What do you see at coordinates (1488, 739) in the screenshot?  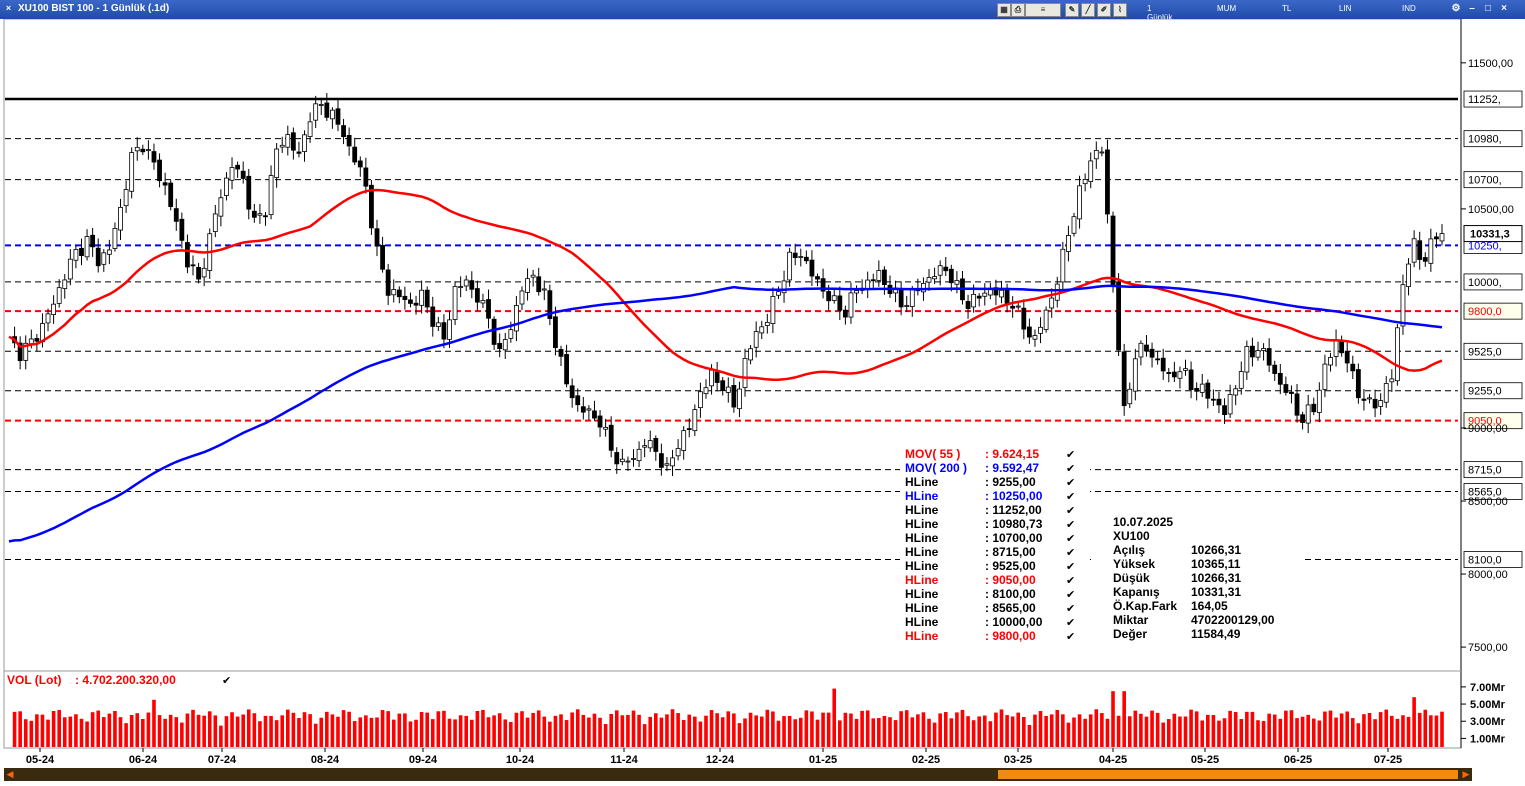 I see `vol-tick-label: 1.00Mr` at bounding box center [1488, 739].